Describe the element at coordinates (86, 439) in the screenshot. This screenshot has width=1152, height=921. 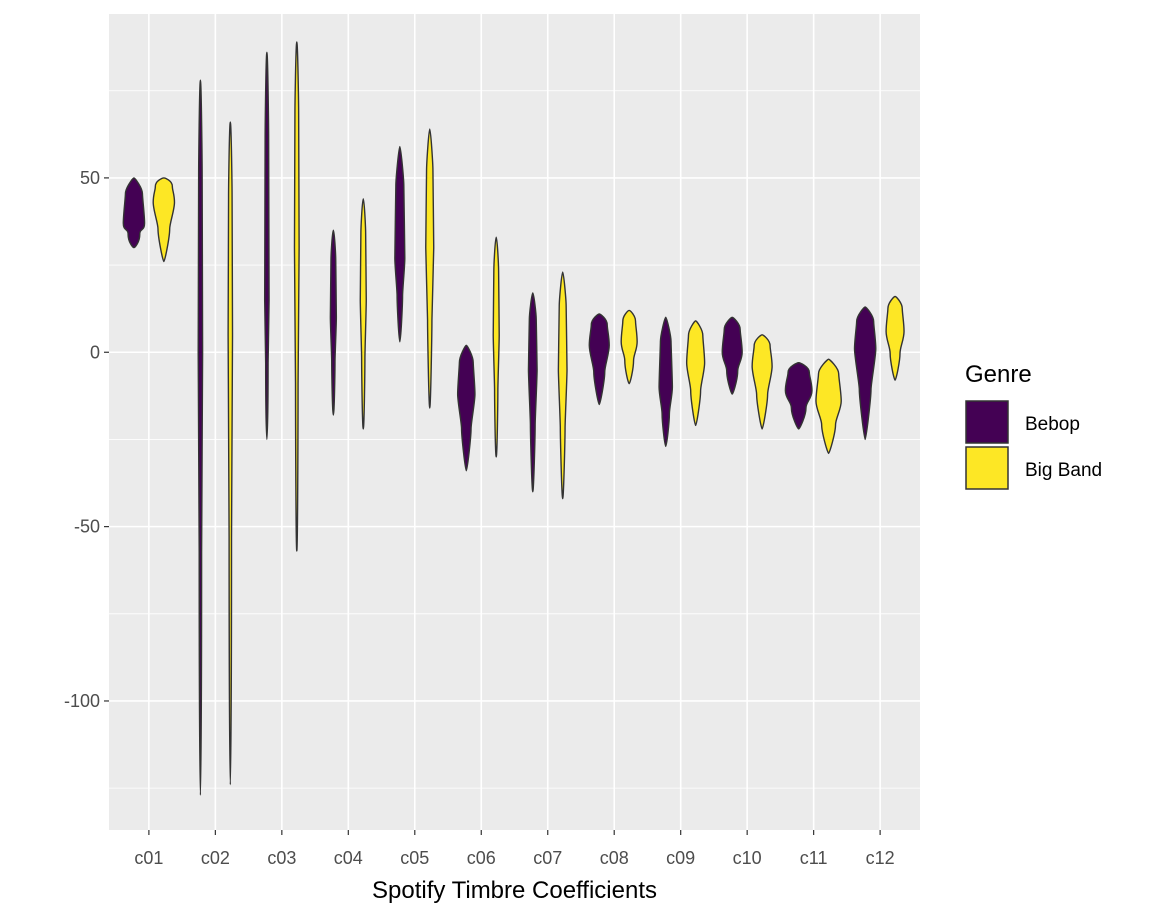
I see `y-axis: -100 -50 0 50` at that location.